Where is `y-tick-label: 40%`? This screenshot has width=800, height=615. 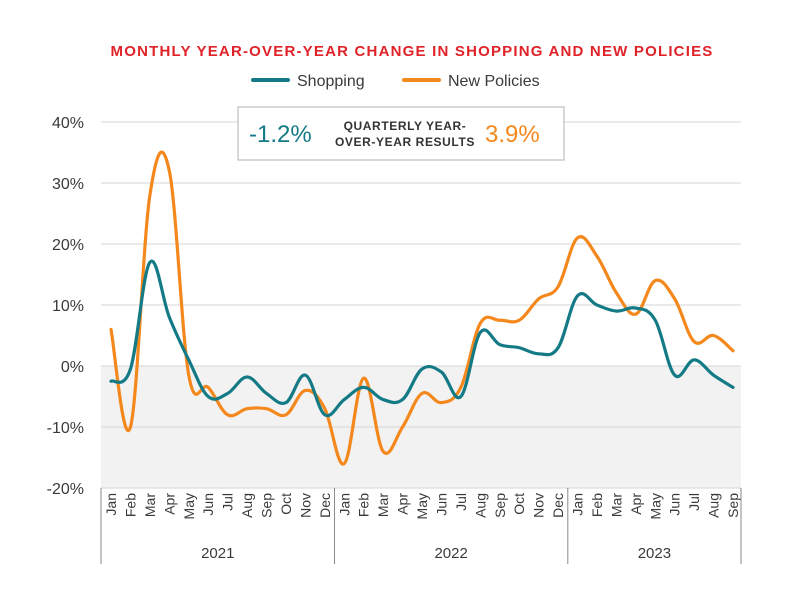
y-tick-label: 40% is located at coordinates (68, 123).